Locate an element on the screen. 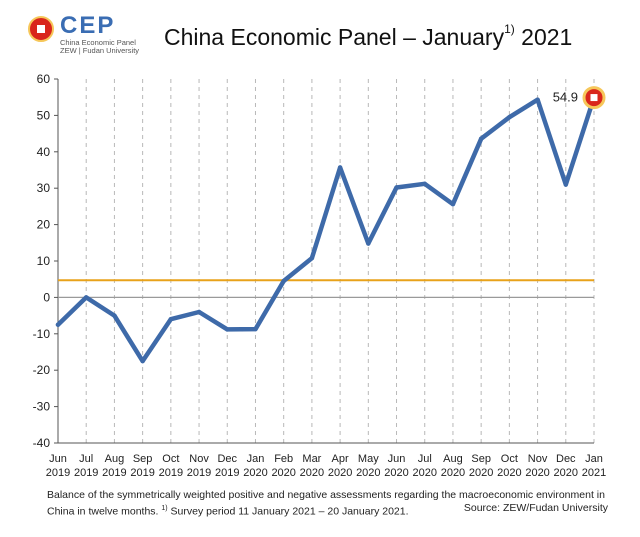 The height and width of the screenshot is (537, 640). chart-title: China Economic Panel – January1) 2021 is located at coordinates (368, 36).